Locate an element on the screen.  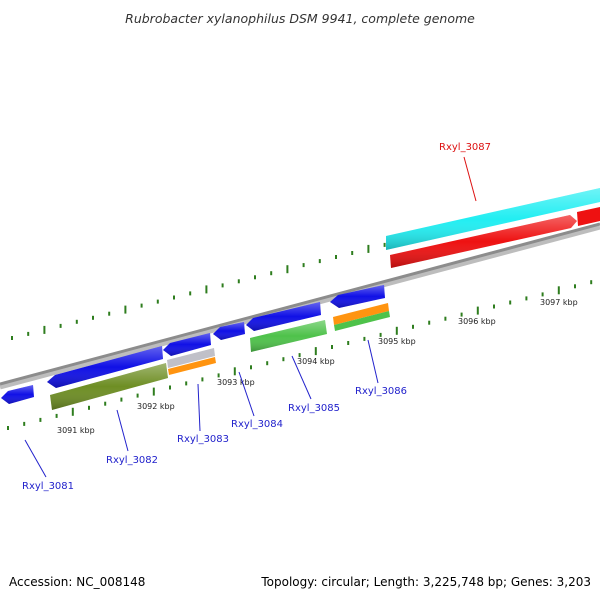
gene-rxyl-3083-grey-band is located at coordinates (191, 358).